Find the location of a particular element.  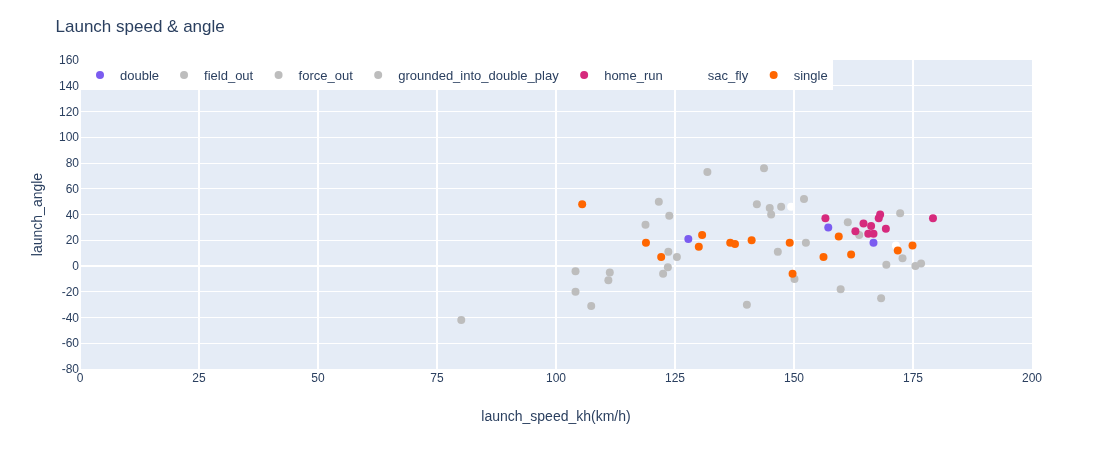

y-tick-label: -20 is located at coordinates (70, 291).